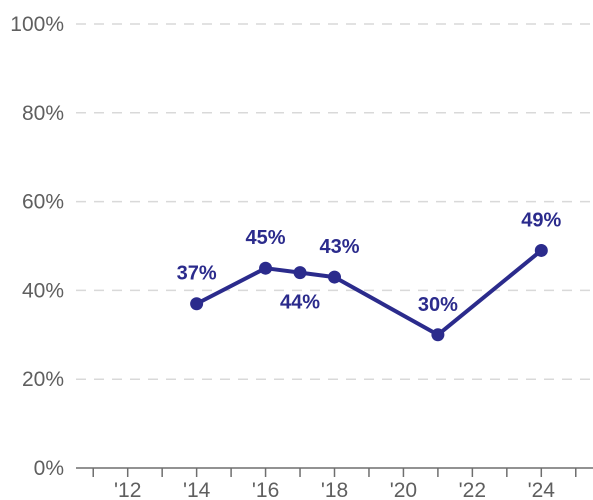  I want to click on data-label: 45%, so click(266, 238).